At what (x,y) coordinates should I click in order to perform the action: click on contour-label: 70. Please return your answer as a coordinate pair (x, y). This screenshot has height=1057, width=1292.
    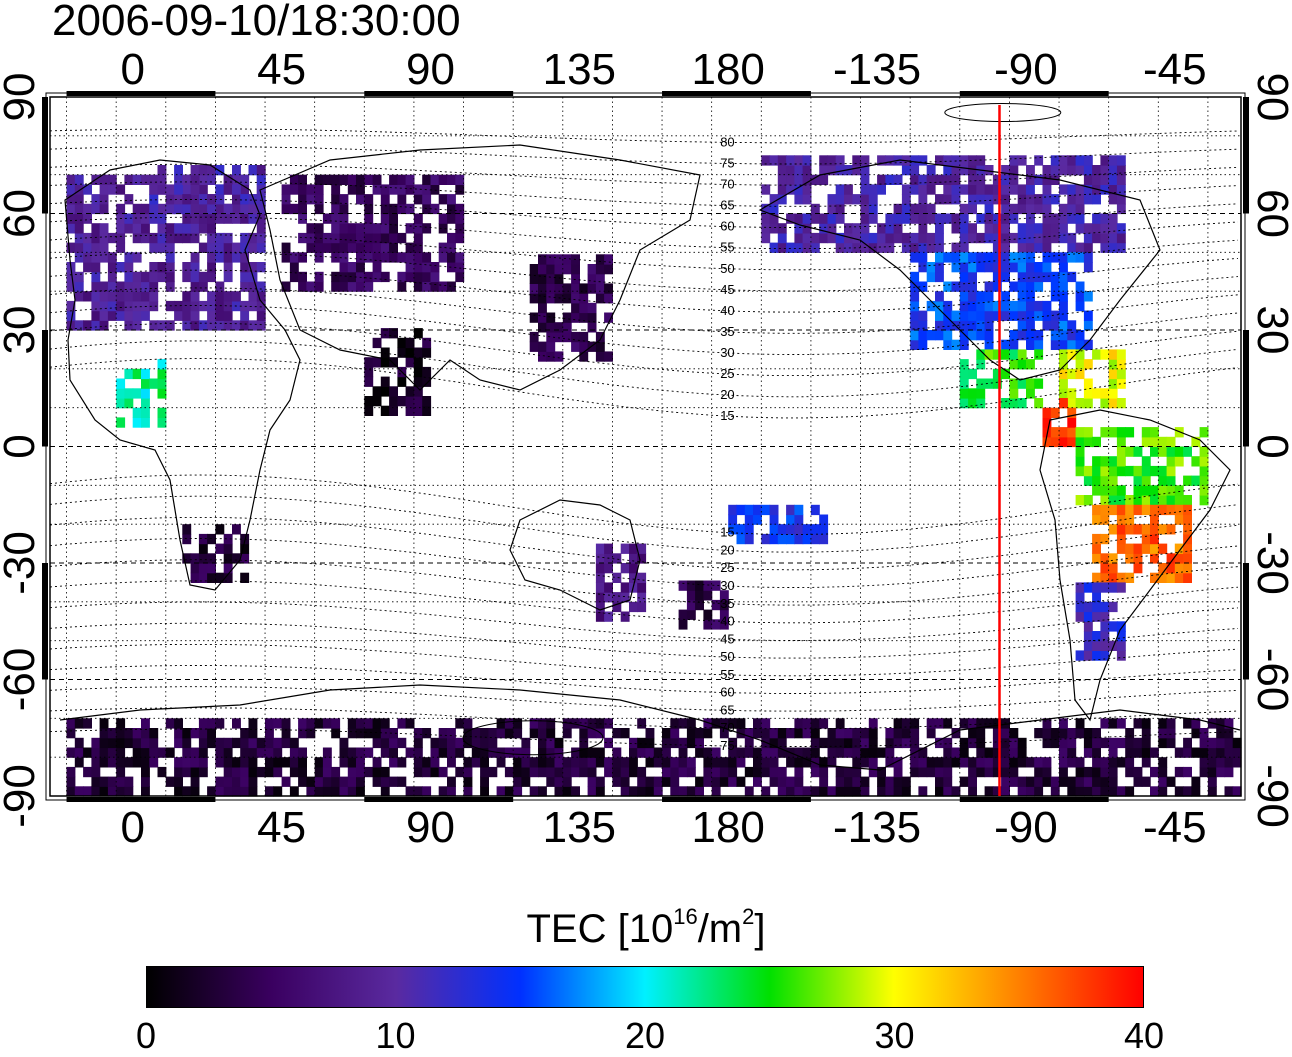
    Looking at the image, I should click on (727, 727).